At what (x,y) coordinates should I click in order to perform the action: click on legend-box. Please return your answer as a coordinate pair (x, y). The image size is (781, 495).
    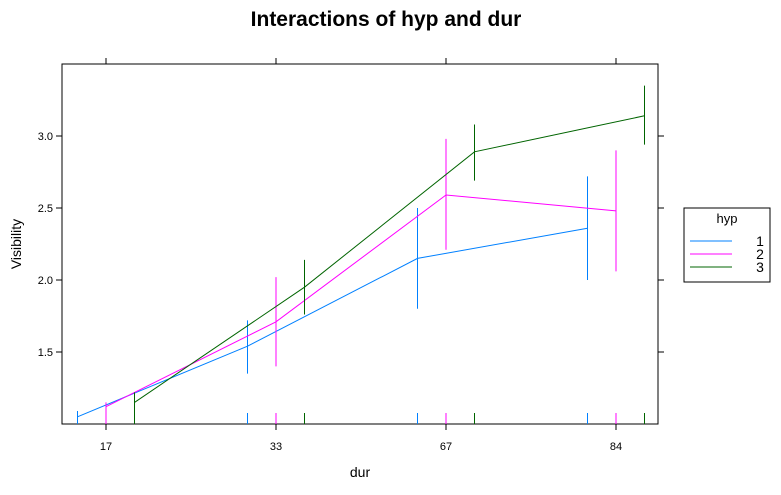
    Looking at the image, I should click on (727, 245).